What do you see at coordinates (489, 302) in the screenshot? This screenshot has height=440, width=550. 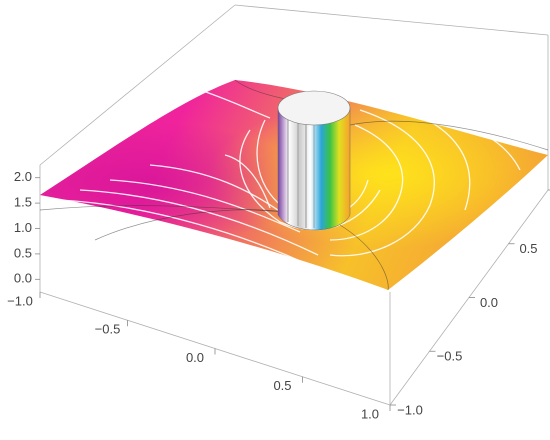 I see `y-tick-label: 0.0` at bounding box center [489, 302].